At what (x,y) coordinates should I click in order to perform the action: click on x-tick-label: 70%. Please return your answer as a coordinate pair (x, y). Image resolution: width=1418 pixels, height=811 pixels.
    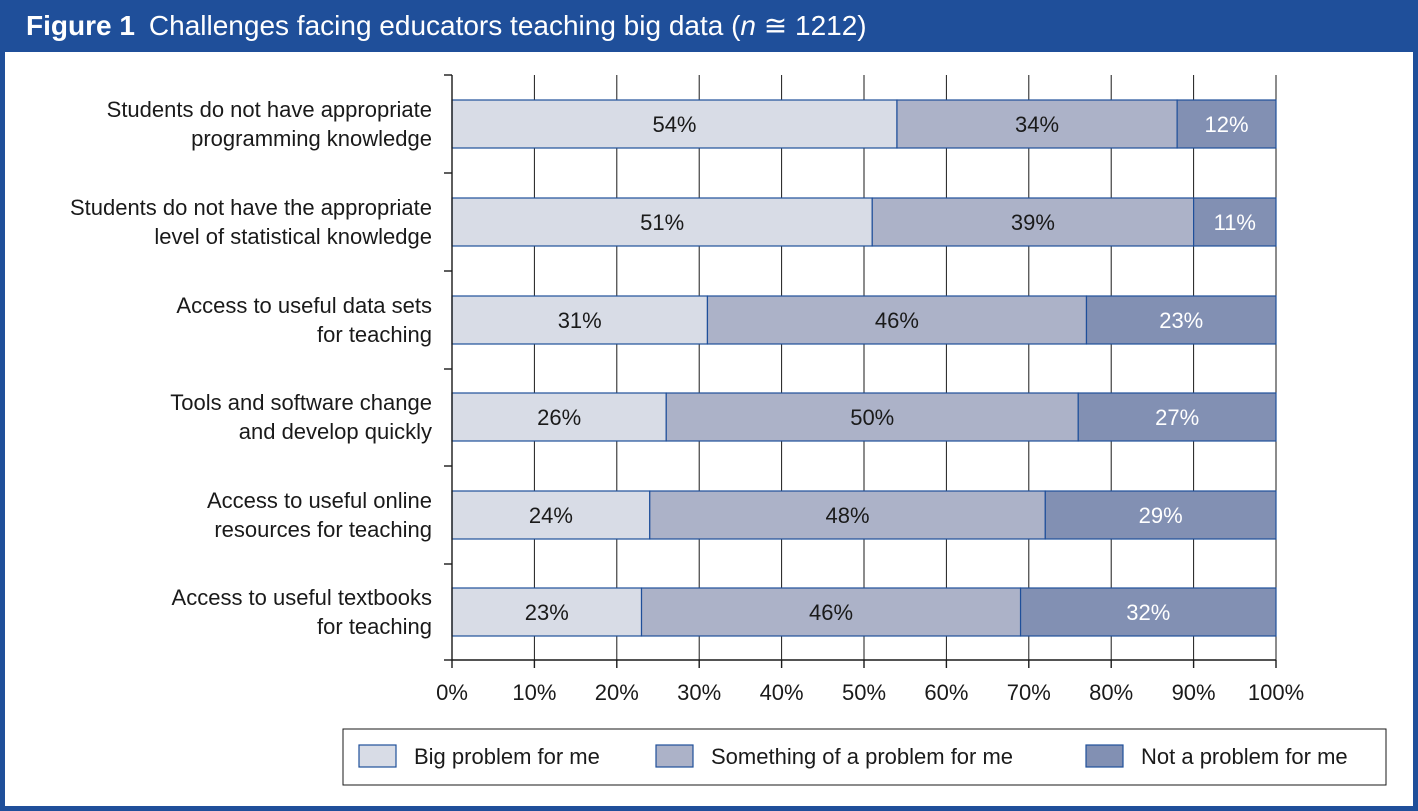
    Looking at the image, I should click on (1029, 692).